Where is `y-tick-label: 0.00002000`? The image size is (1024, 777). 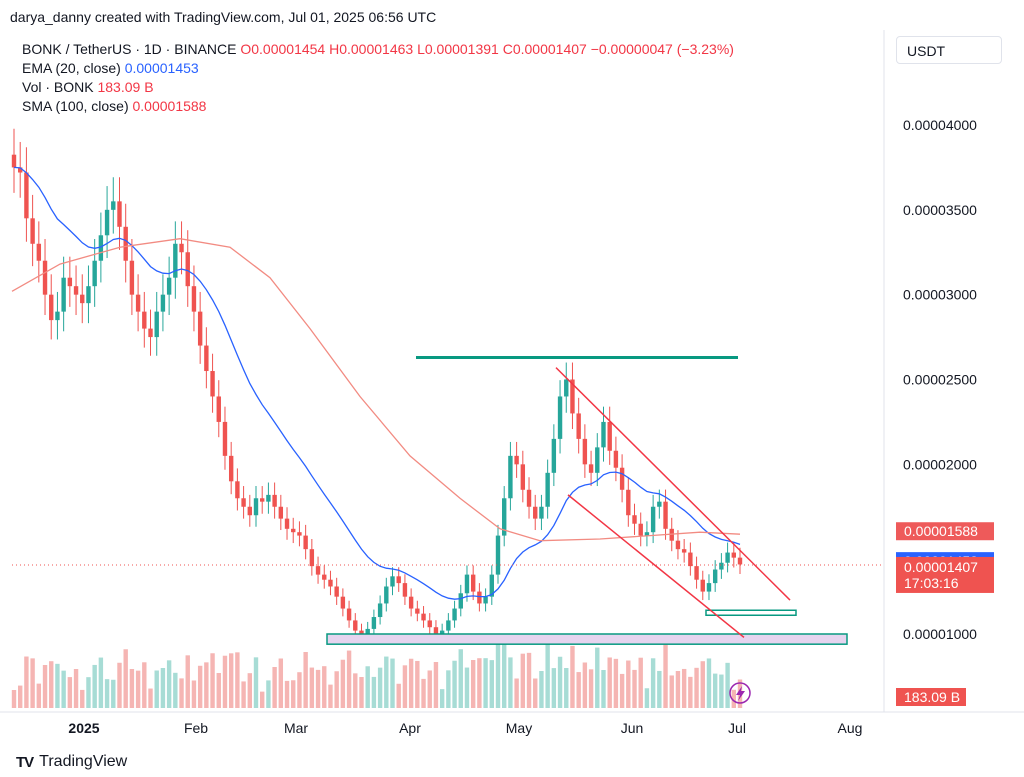
y-tick-label: 0.00002000 is located at coordinates (940, 464).